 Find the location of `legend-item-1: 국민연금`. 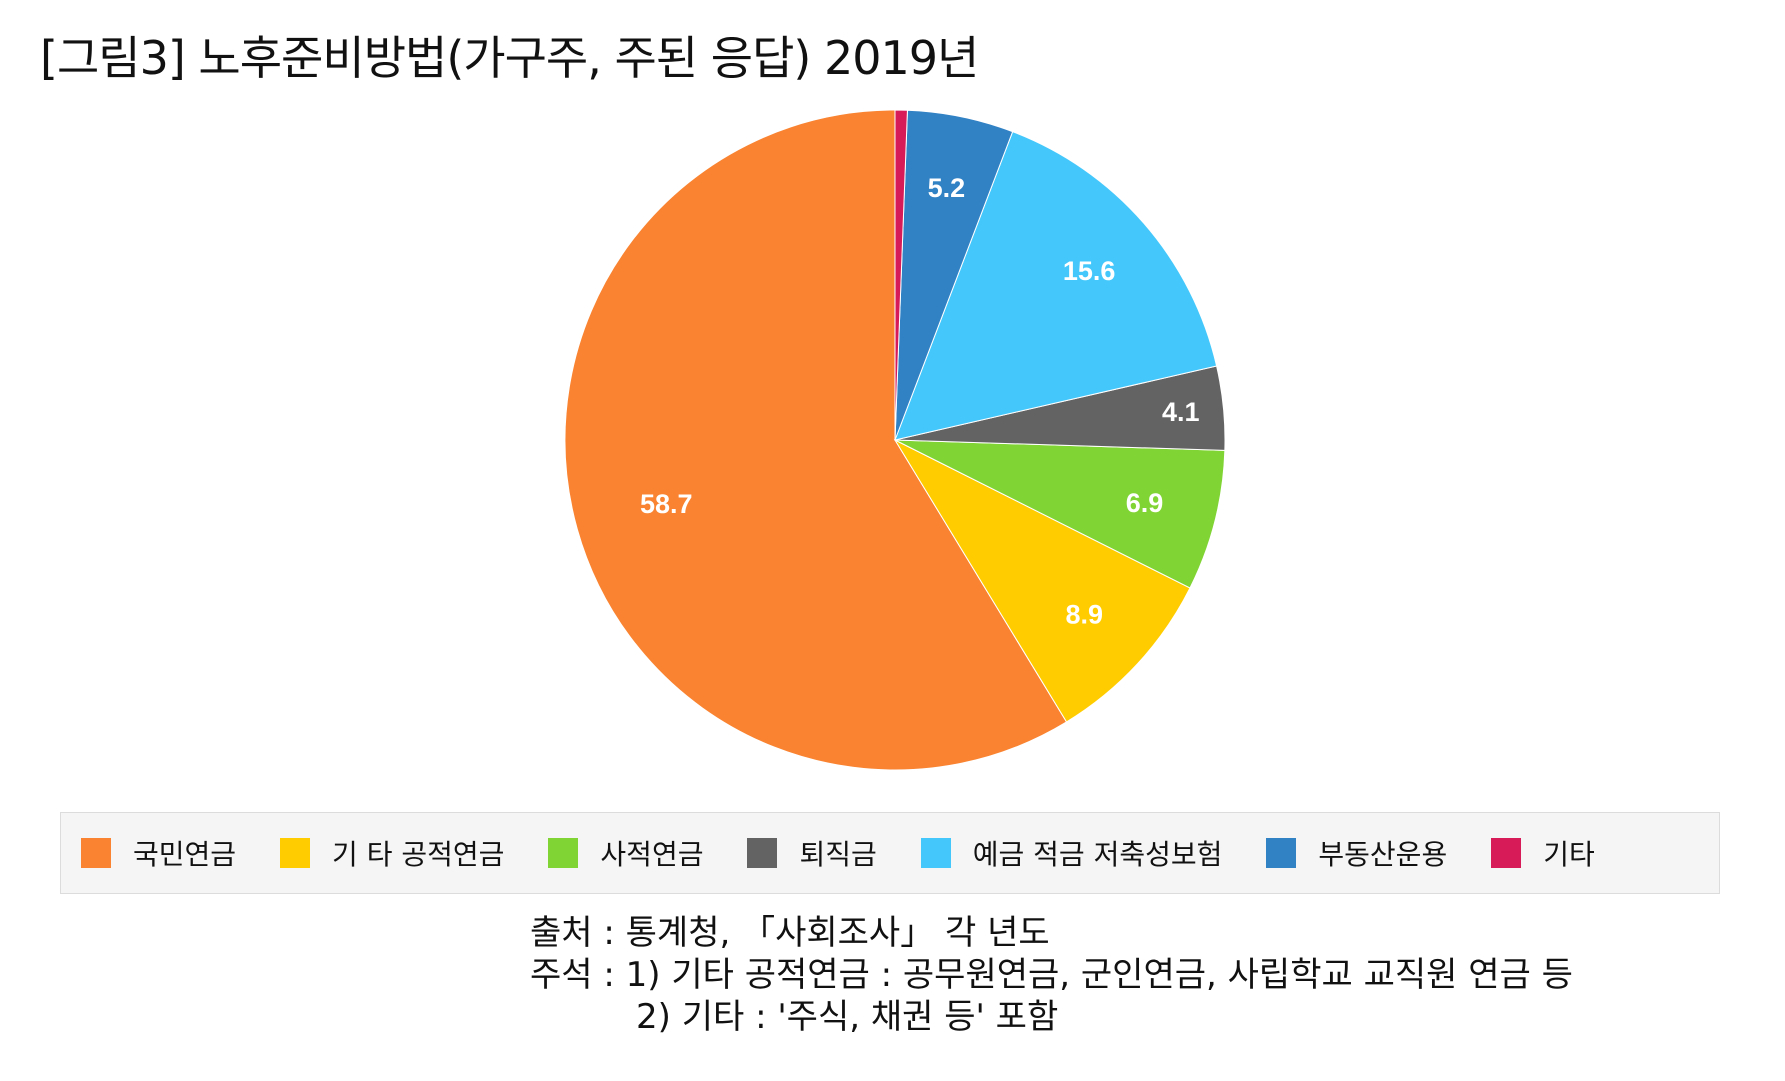

legend-item-1: 국민연금 is located at coordinates (158, 853).